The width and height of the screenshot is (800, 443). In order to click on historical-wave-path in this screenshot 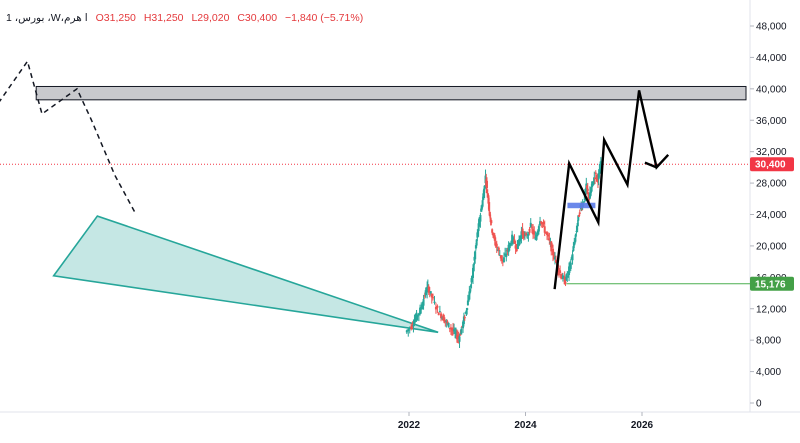, I will do `click(68, 136)`.